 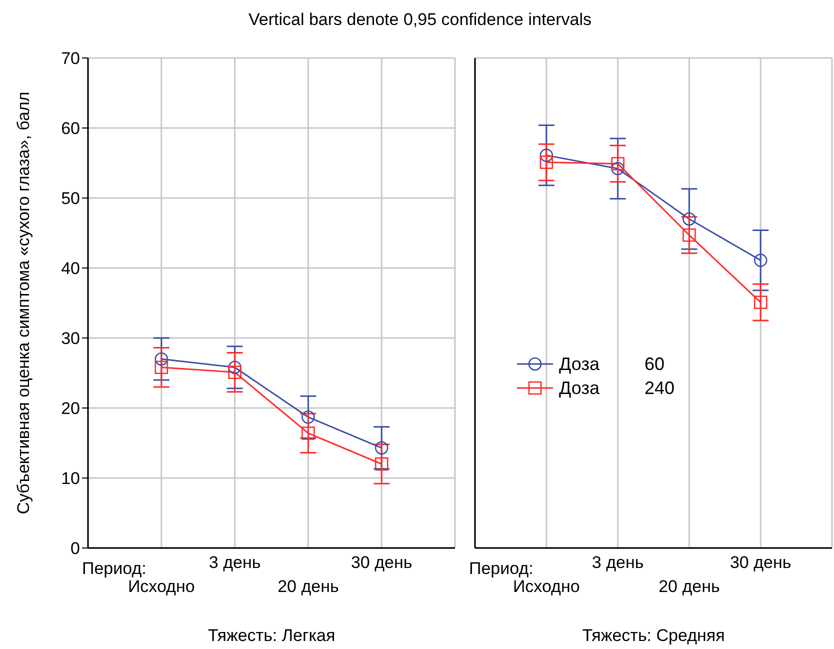 I want to click on y-tick-label: 60, so click(x=70, y=128).